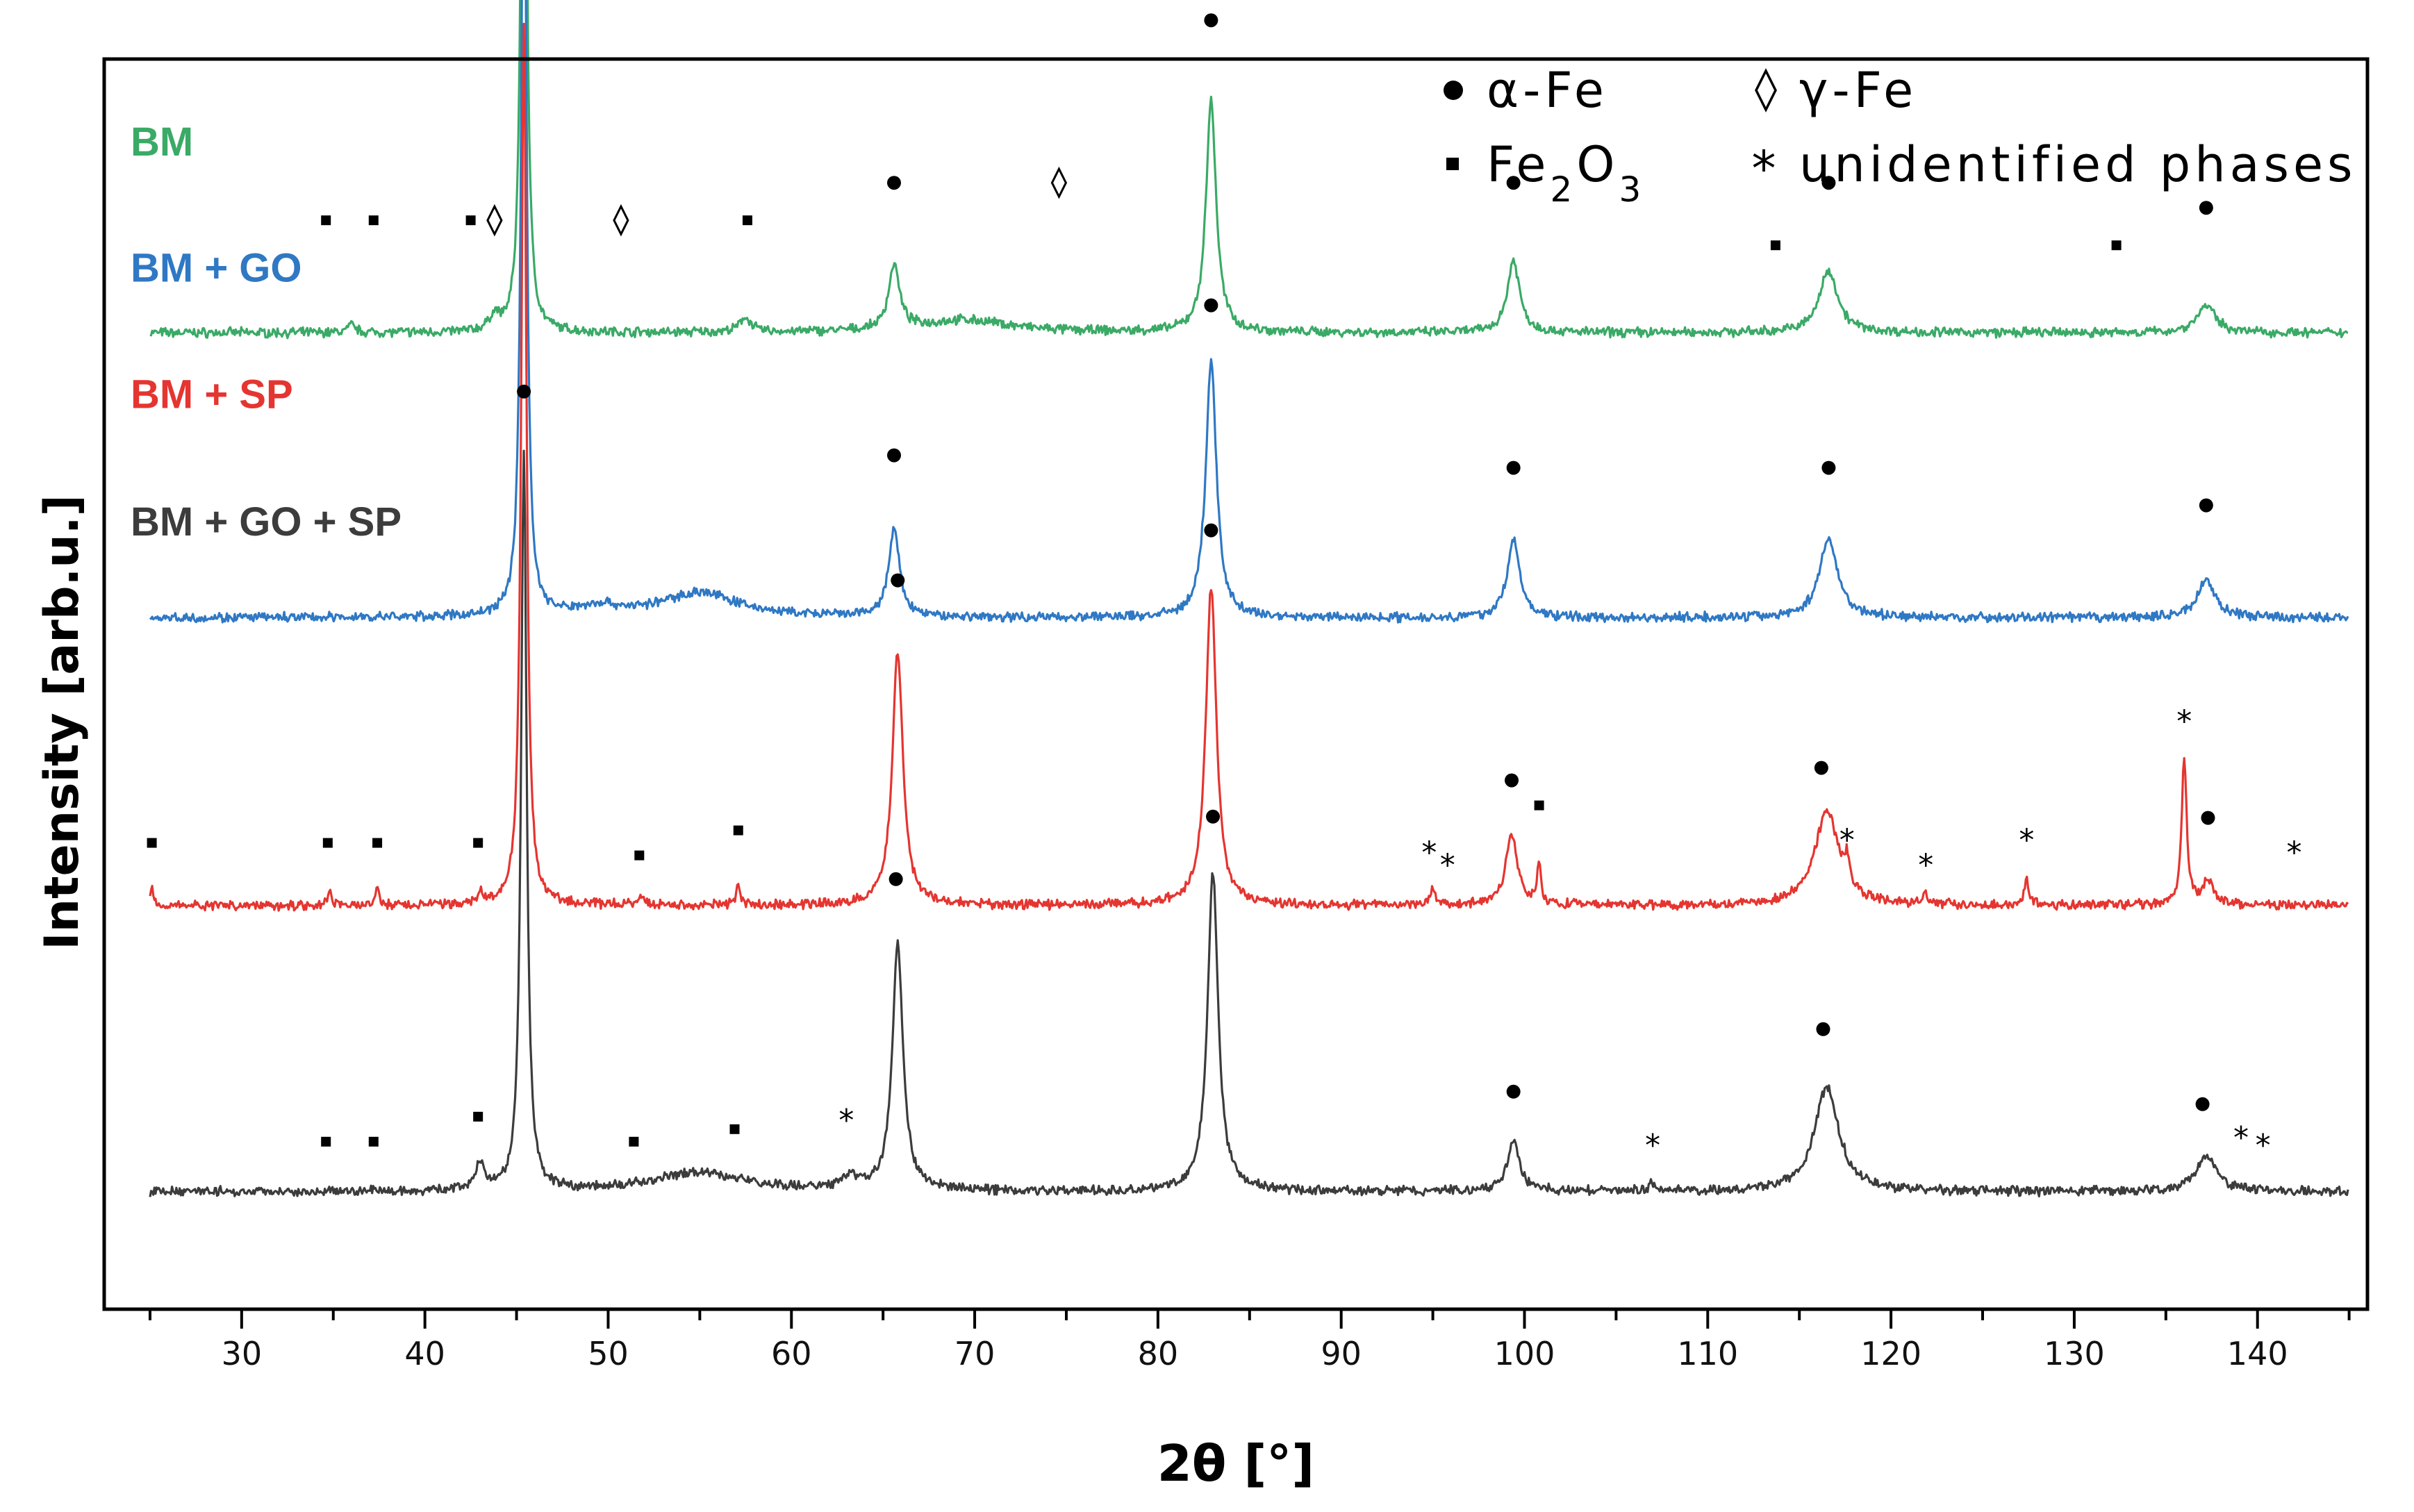 The height and width of the screenshot is (1512, 2414). What do you see at coordinates (1707, 1354) in the screenshot?
I see `x-tick-label: 110` at bounding box center [1707, 1354].